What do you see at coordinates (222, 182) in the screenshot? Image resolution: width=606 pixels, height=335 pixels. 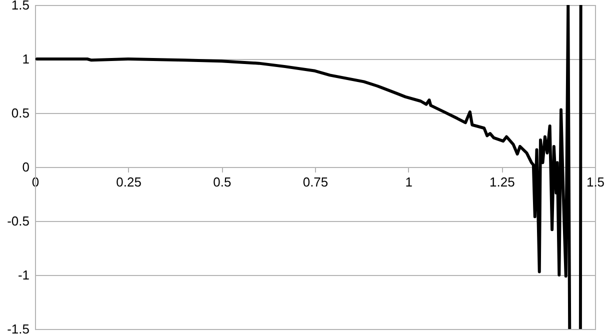 I see `x-tick-label: 0.5` at bounding box center [222, 182].